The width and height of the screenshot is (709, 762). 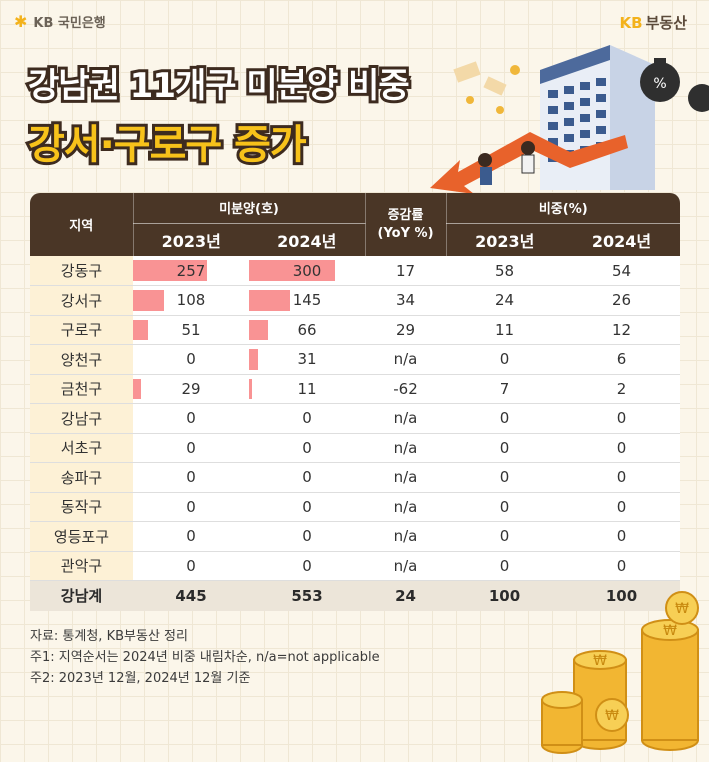 I want to click on unsold-value: 66, so click(x=307, y=329).